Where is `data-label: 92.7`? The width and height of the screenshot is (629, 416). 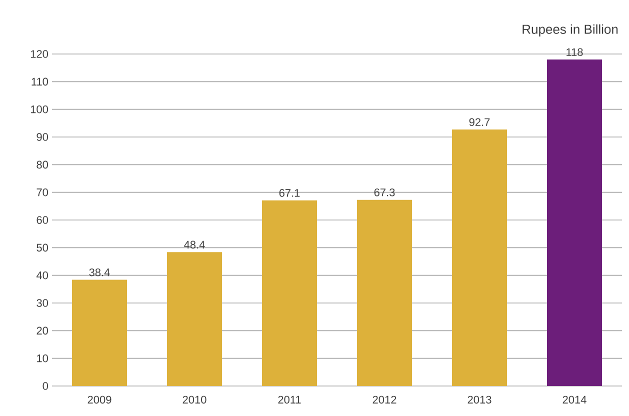 data-label: 92.7 is located at coordinates (479, 122).